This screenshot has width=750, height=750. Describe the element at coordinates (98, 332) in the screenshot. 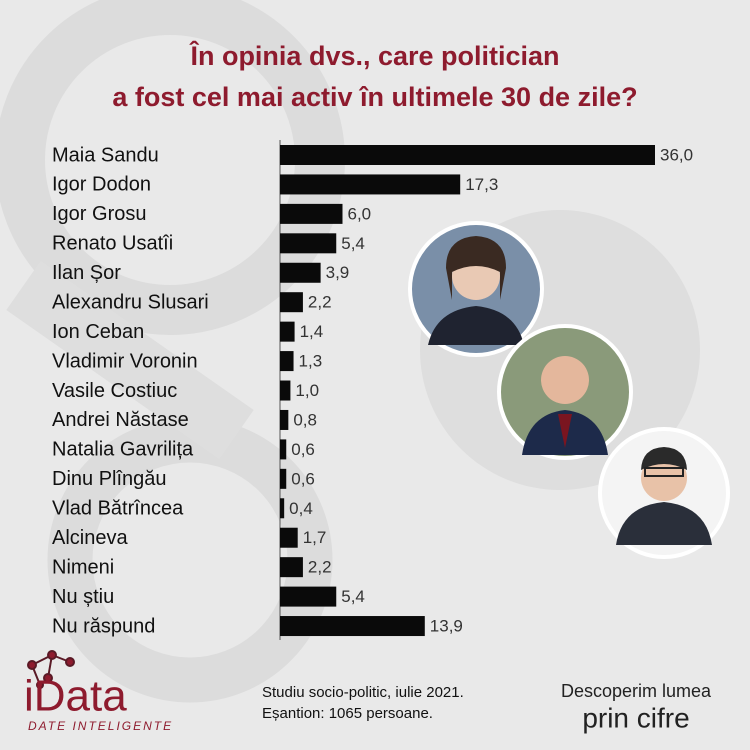

I see `category-label: Ion Ceban` at that location.